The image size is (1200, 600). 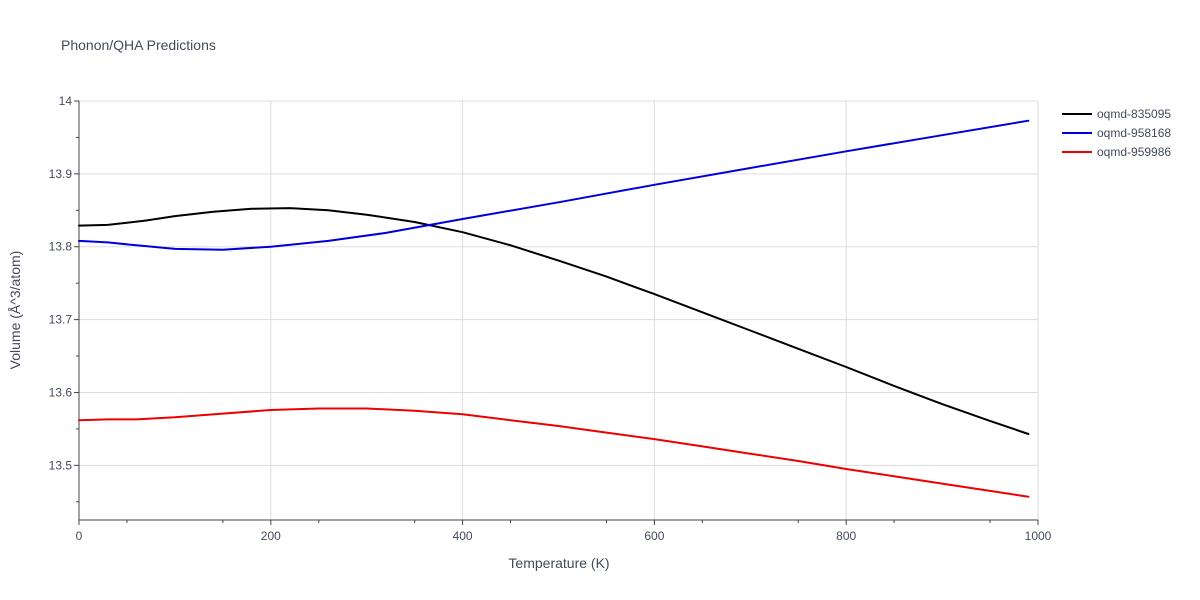 I want to click on legend-item-oqmd-958168: oqmd-958168, so click(x=1116, y=133).